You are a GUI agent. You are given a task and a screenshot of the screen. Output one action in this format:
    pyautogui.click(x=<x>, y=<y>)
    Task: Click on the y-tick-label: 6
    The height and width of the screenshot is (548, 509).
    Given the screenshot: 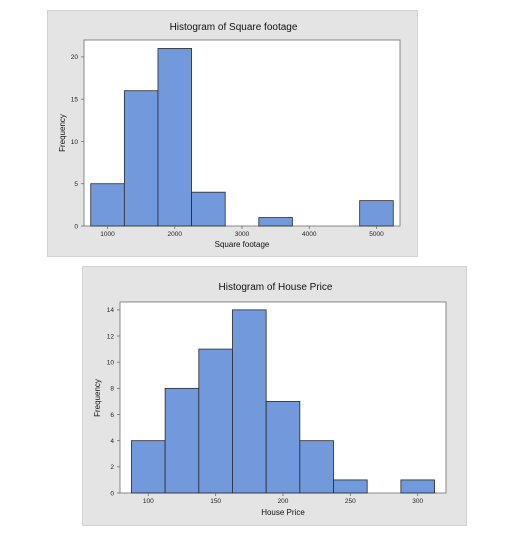 What is the action you would take?
    pyautogui.click(x=112, y=415)
    